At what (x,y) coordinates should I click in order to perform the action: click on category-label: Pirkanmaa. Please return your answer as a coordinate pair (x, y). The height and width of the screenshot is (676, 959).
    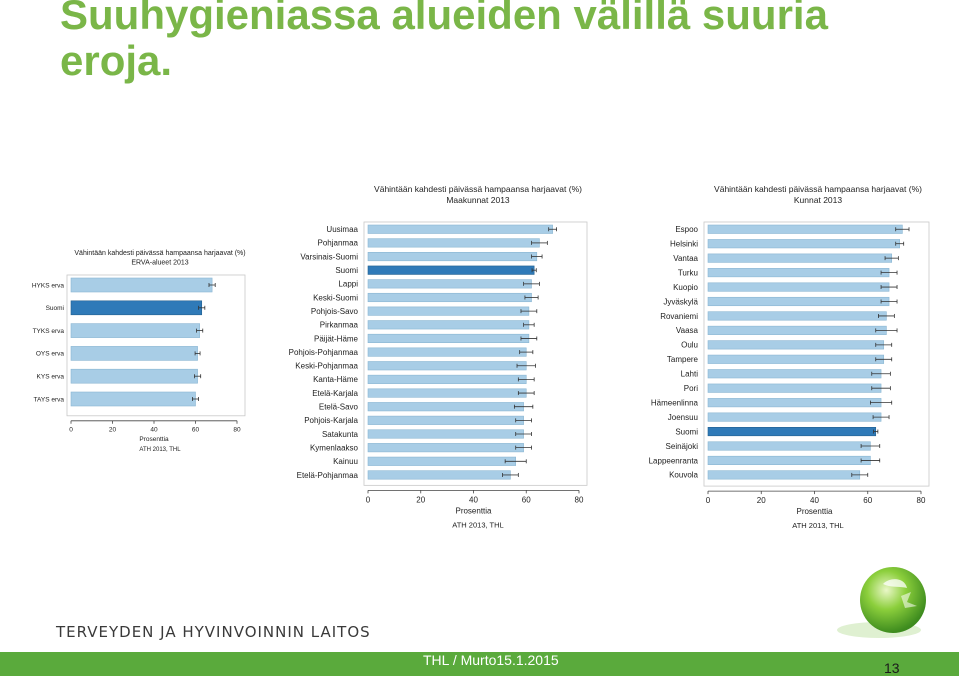
    Looking at the image, I should click on (339, 325).